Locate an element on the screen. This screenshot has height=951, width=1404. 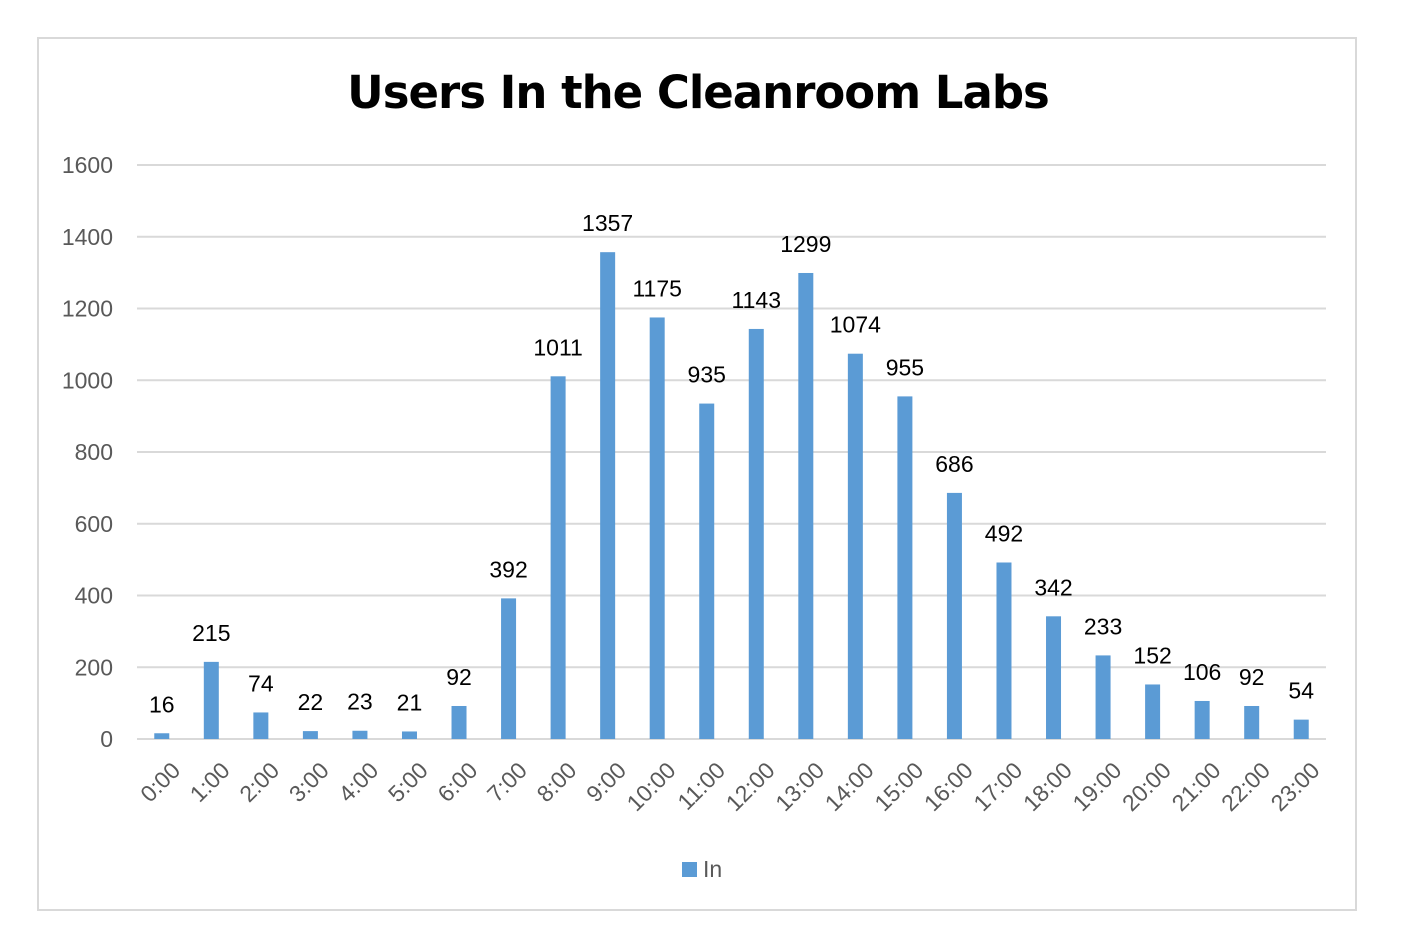
data-label: 1175 is located at coordinates (656, 288).